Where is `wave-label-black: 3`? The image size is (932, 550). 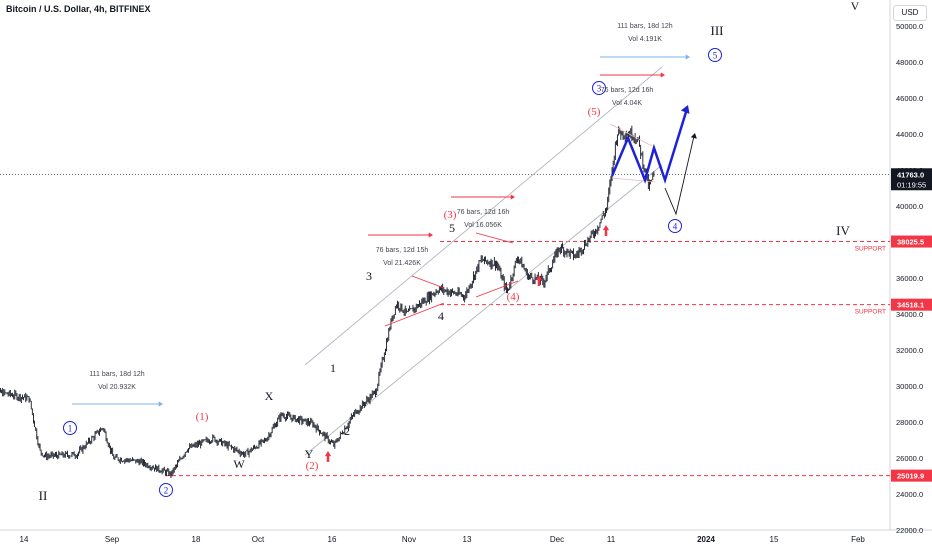
wave-label-black: 3 is located at coordinates (369, 276).